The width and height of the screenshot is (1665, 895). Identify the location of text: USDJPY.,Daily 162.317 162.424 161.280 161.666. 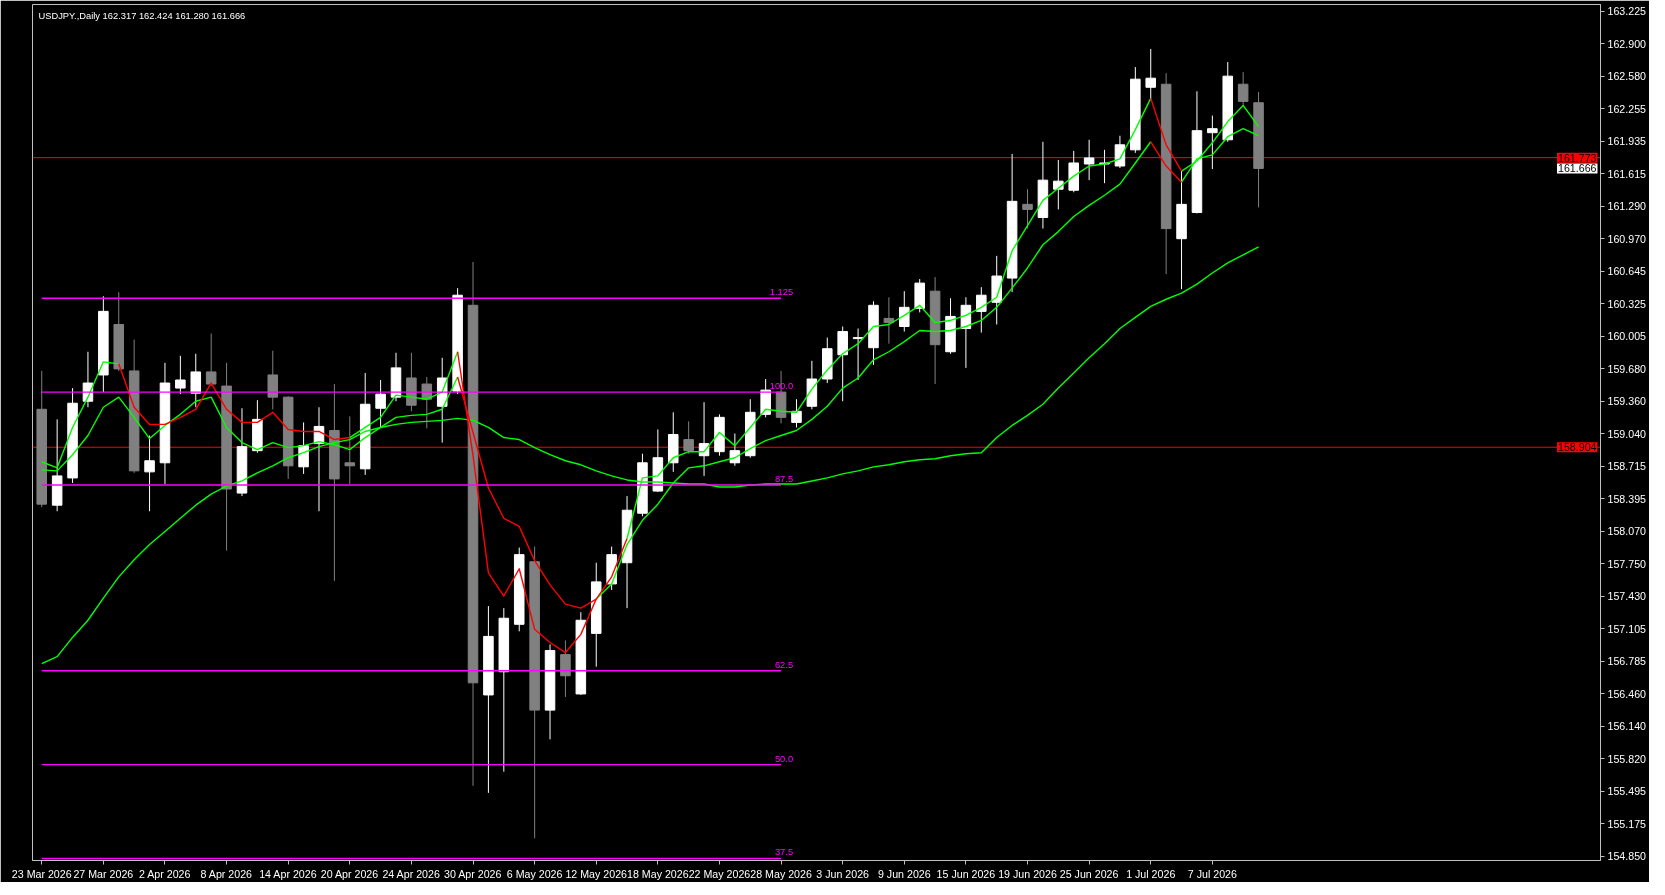
(142, 15).